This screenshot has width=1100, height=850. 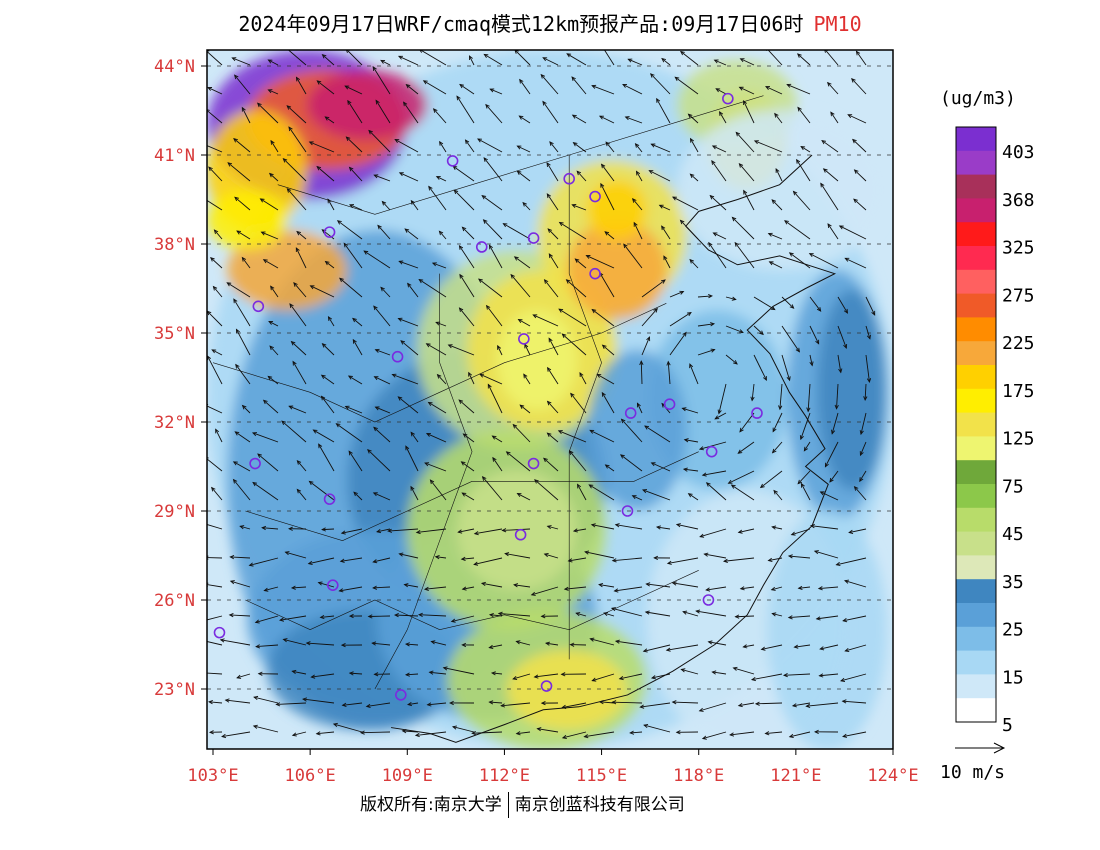 I want to click on longitude-label: 121°E, so click(x=795, y=776).